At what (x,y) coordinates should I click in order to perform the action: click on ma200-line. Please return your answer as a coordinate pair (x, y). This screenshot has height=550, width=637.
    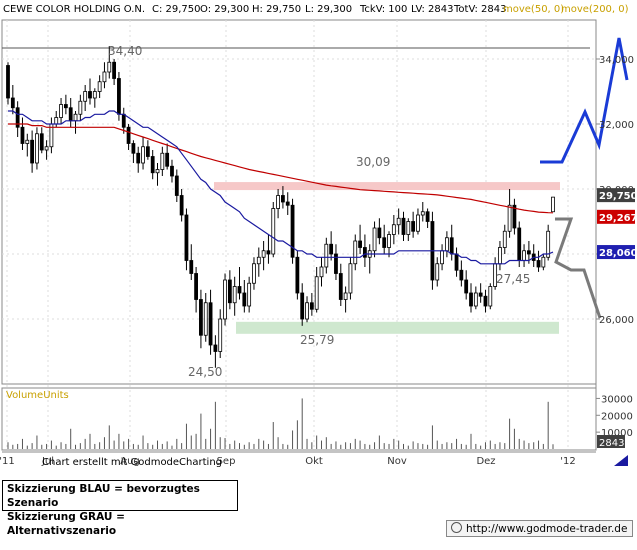
    Looking at the image, I should click on (281, 168).